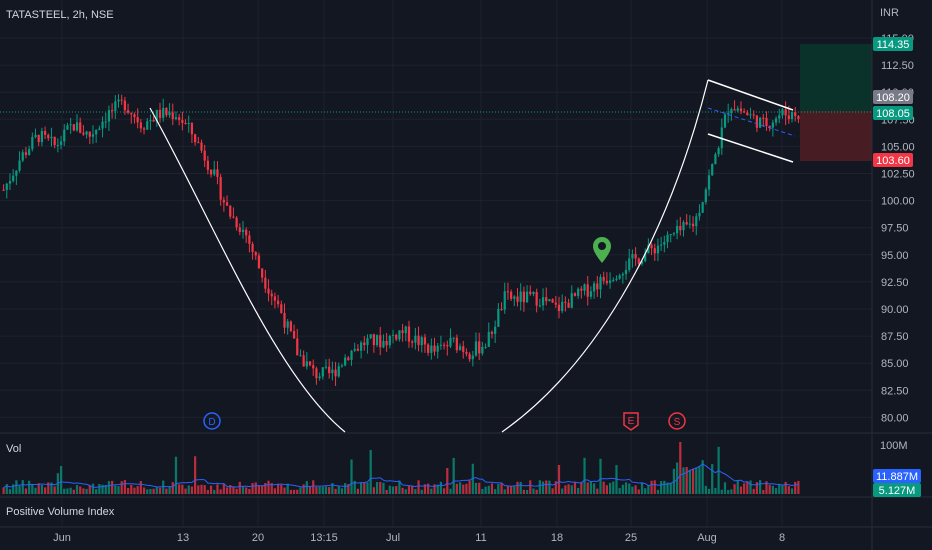 The width and height of the screenshot is (932, 550). What do you see at coordinates (895, 418) in the screenshot?
I see `price-tick-label: 80.00` at bounding box center [895, 418].